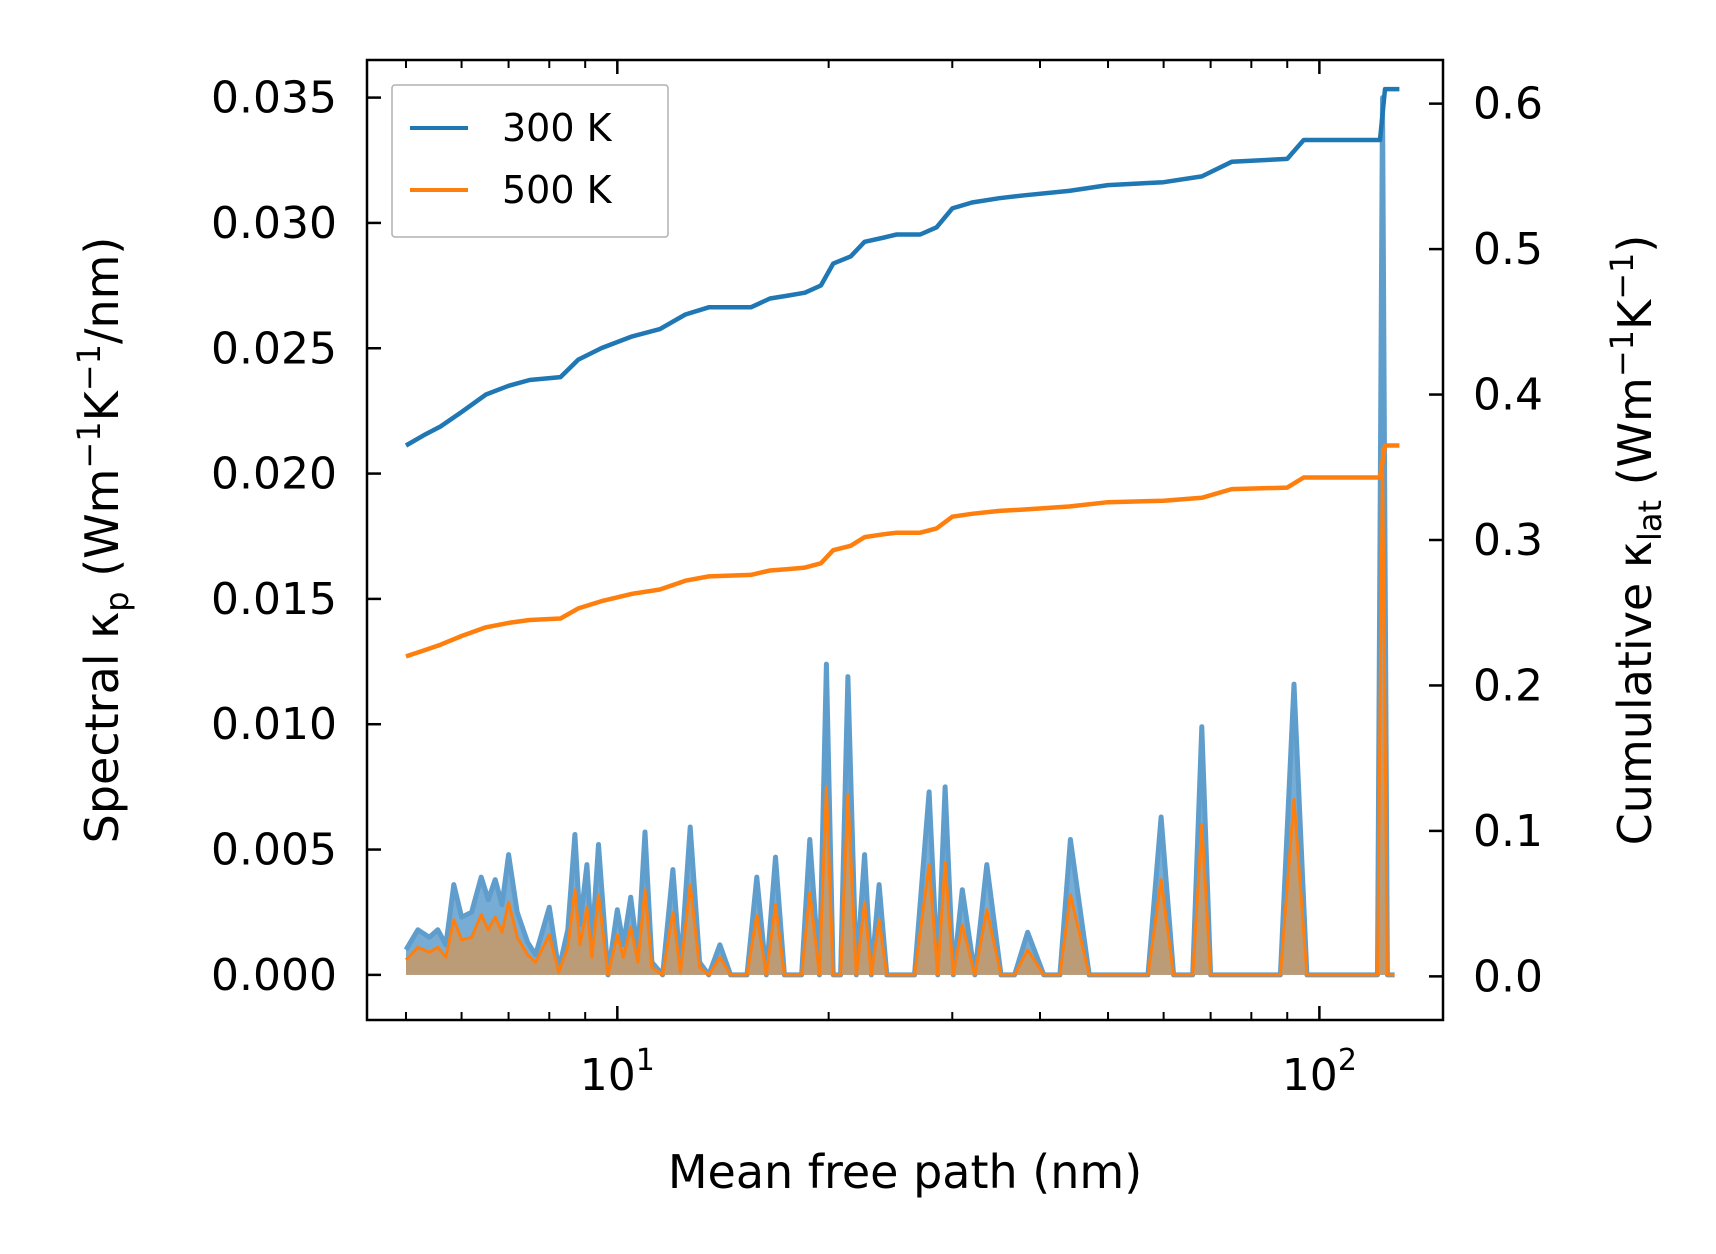  I want to click on x-axis-title: Mean free path (nm), so click(905, 1172).